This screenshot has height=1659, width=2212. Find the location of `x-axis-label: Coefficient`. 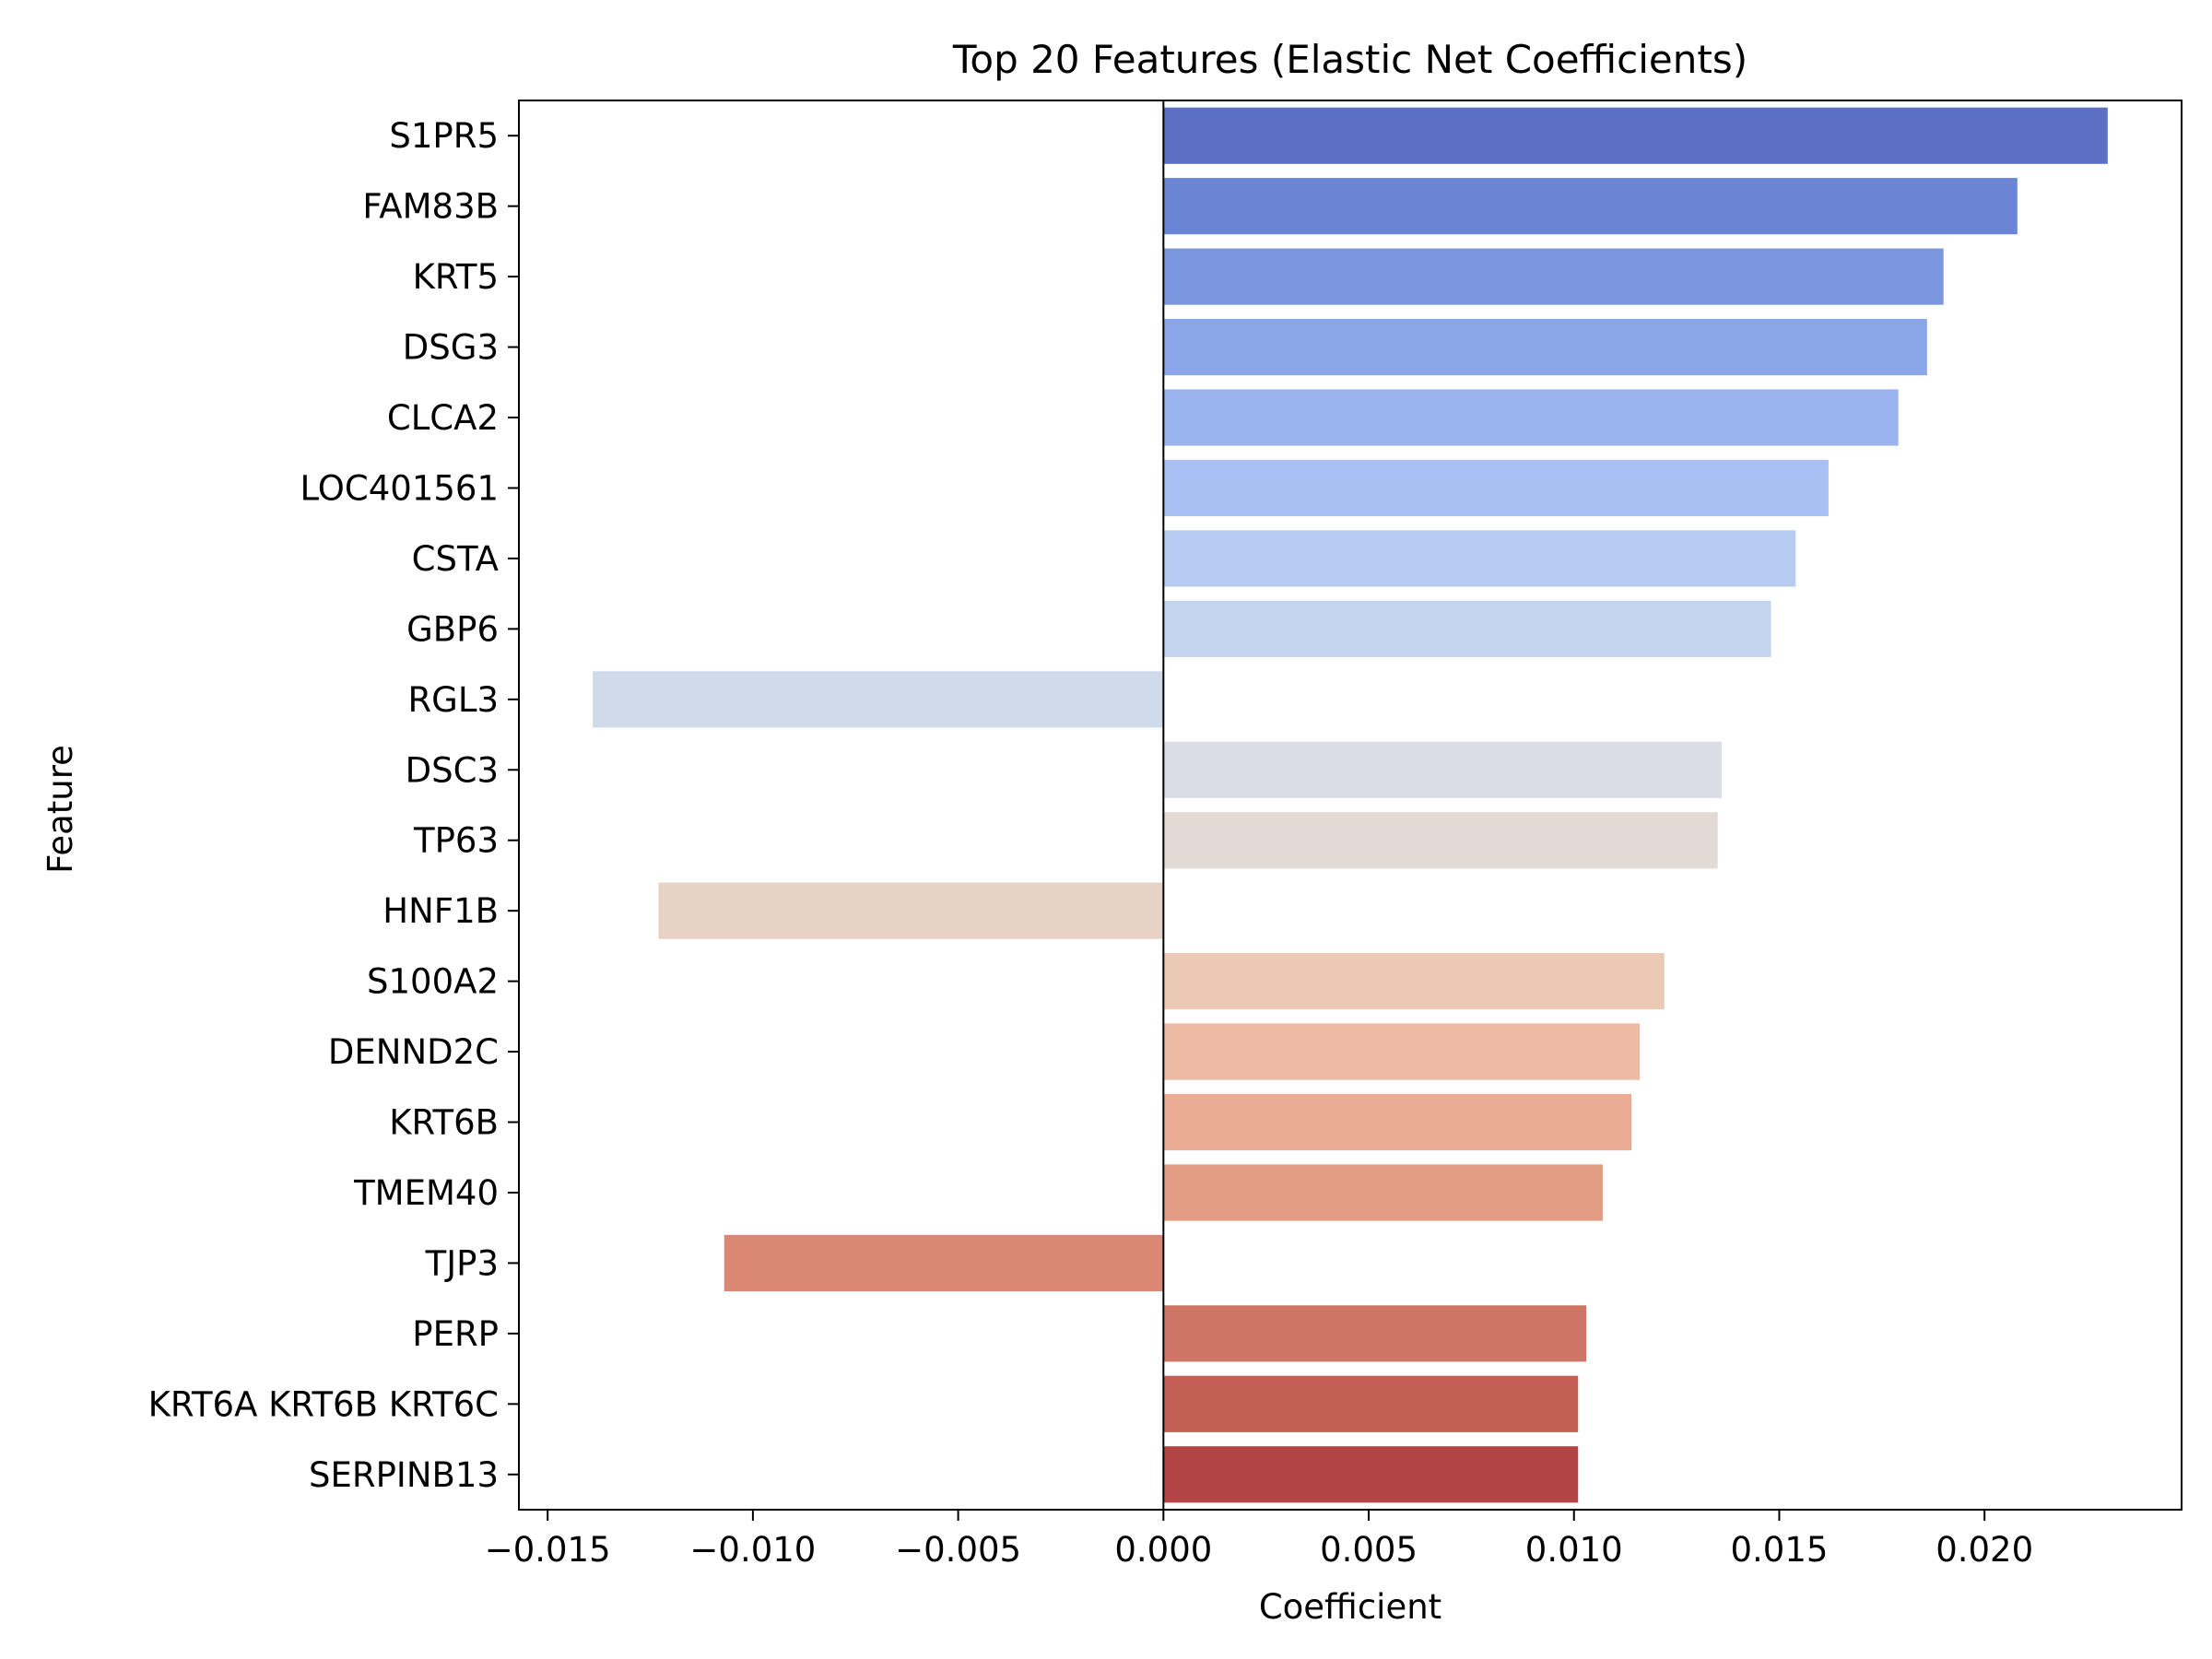

x-axis-label: Coefficient is located at coordinates (1350, 1607).